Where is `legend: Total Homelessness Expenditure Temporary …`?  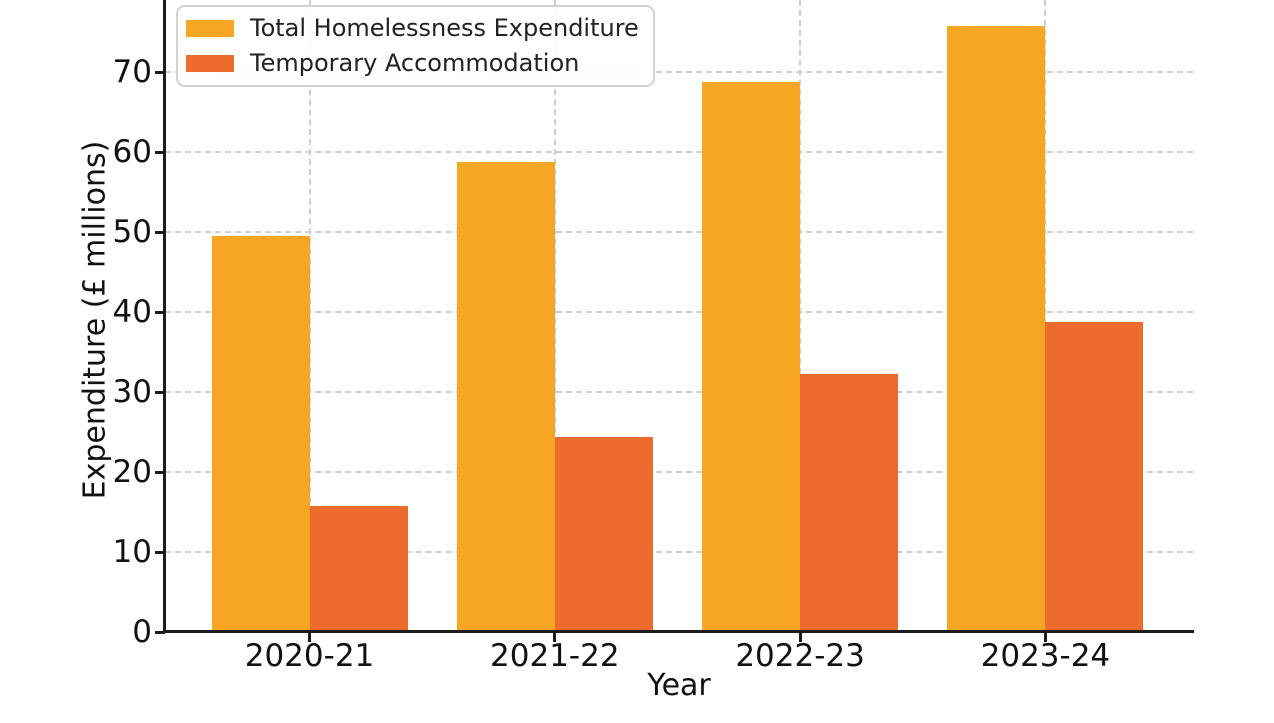 legend: Total Homelessness Expenditure Temporary … is located at coordinates (415, 46).